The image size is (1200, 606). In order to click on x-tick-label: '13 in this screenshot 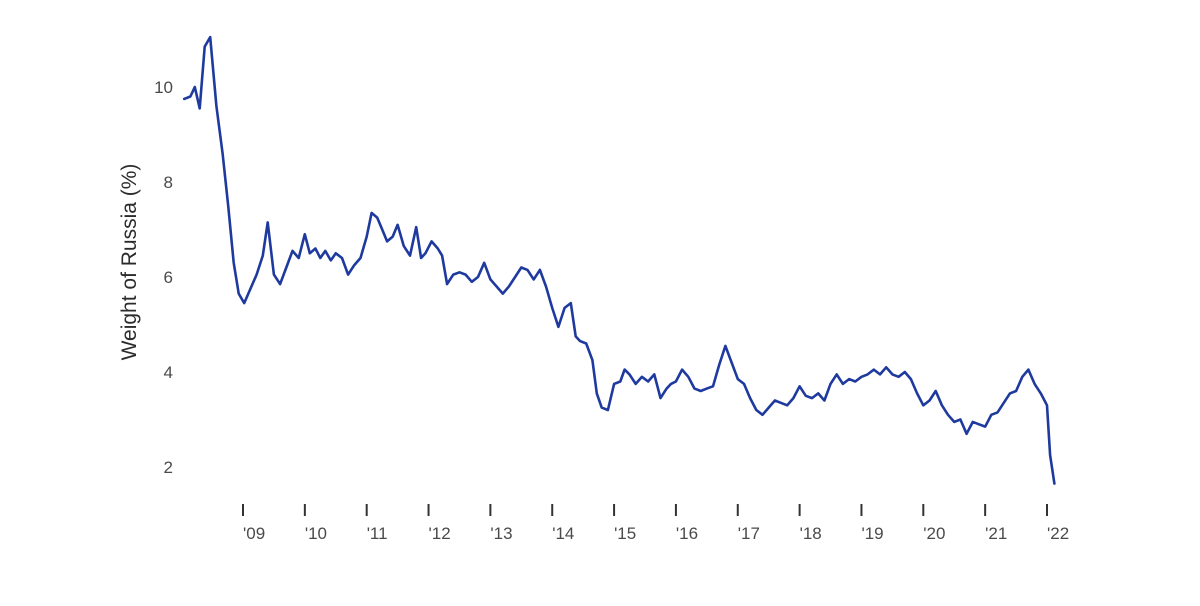, I will do `click(501, 533)`.